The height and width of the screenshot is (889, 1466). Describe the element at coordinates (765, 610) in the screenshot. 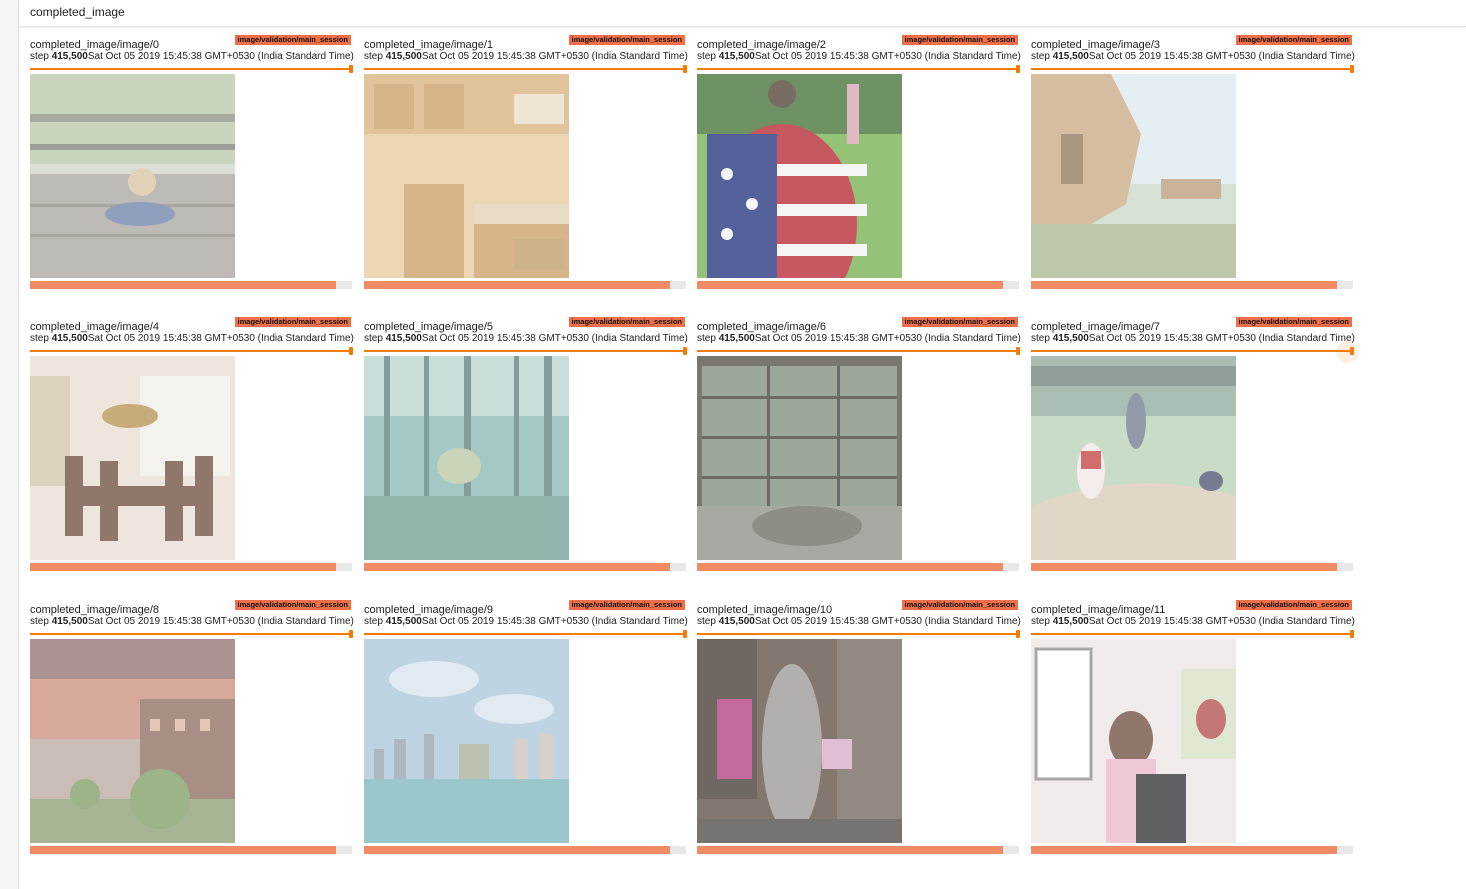

I see `image-card-title: completed_image/image/10` at that location.